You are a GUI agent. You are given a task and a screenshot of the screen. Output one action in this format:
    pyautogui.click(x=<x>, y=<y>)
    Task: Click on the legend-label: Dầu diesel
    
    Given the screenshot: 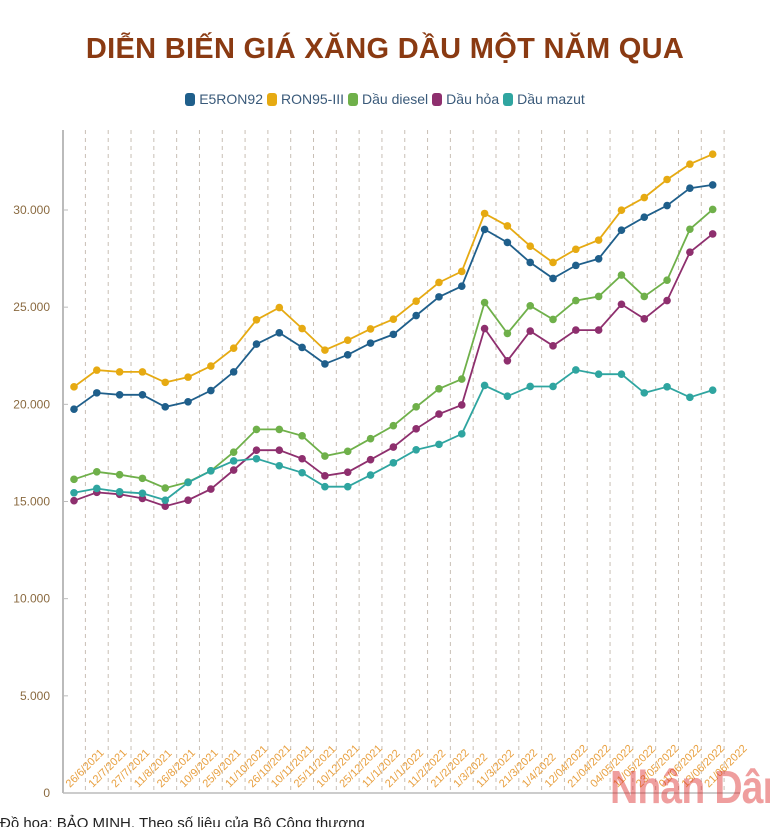 What is the action you would take?
    pyautogui.click(x=395, y=99)
    